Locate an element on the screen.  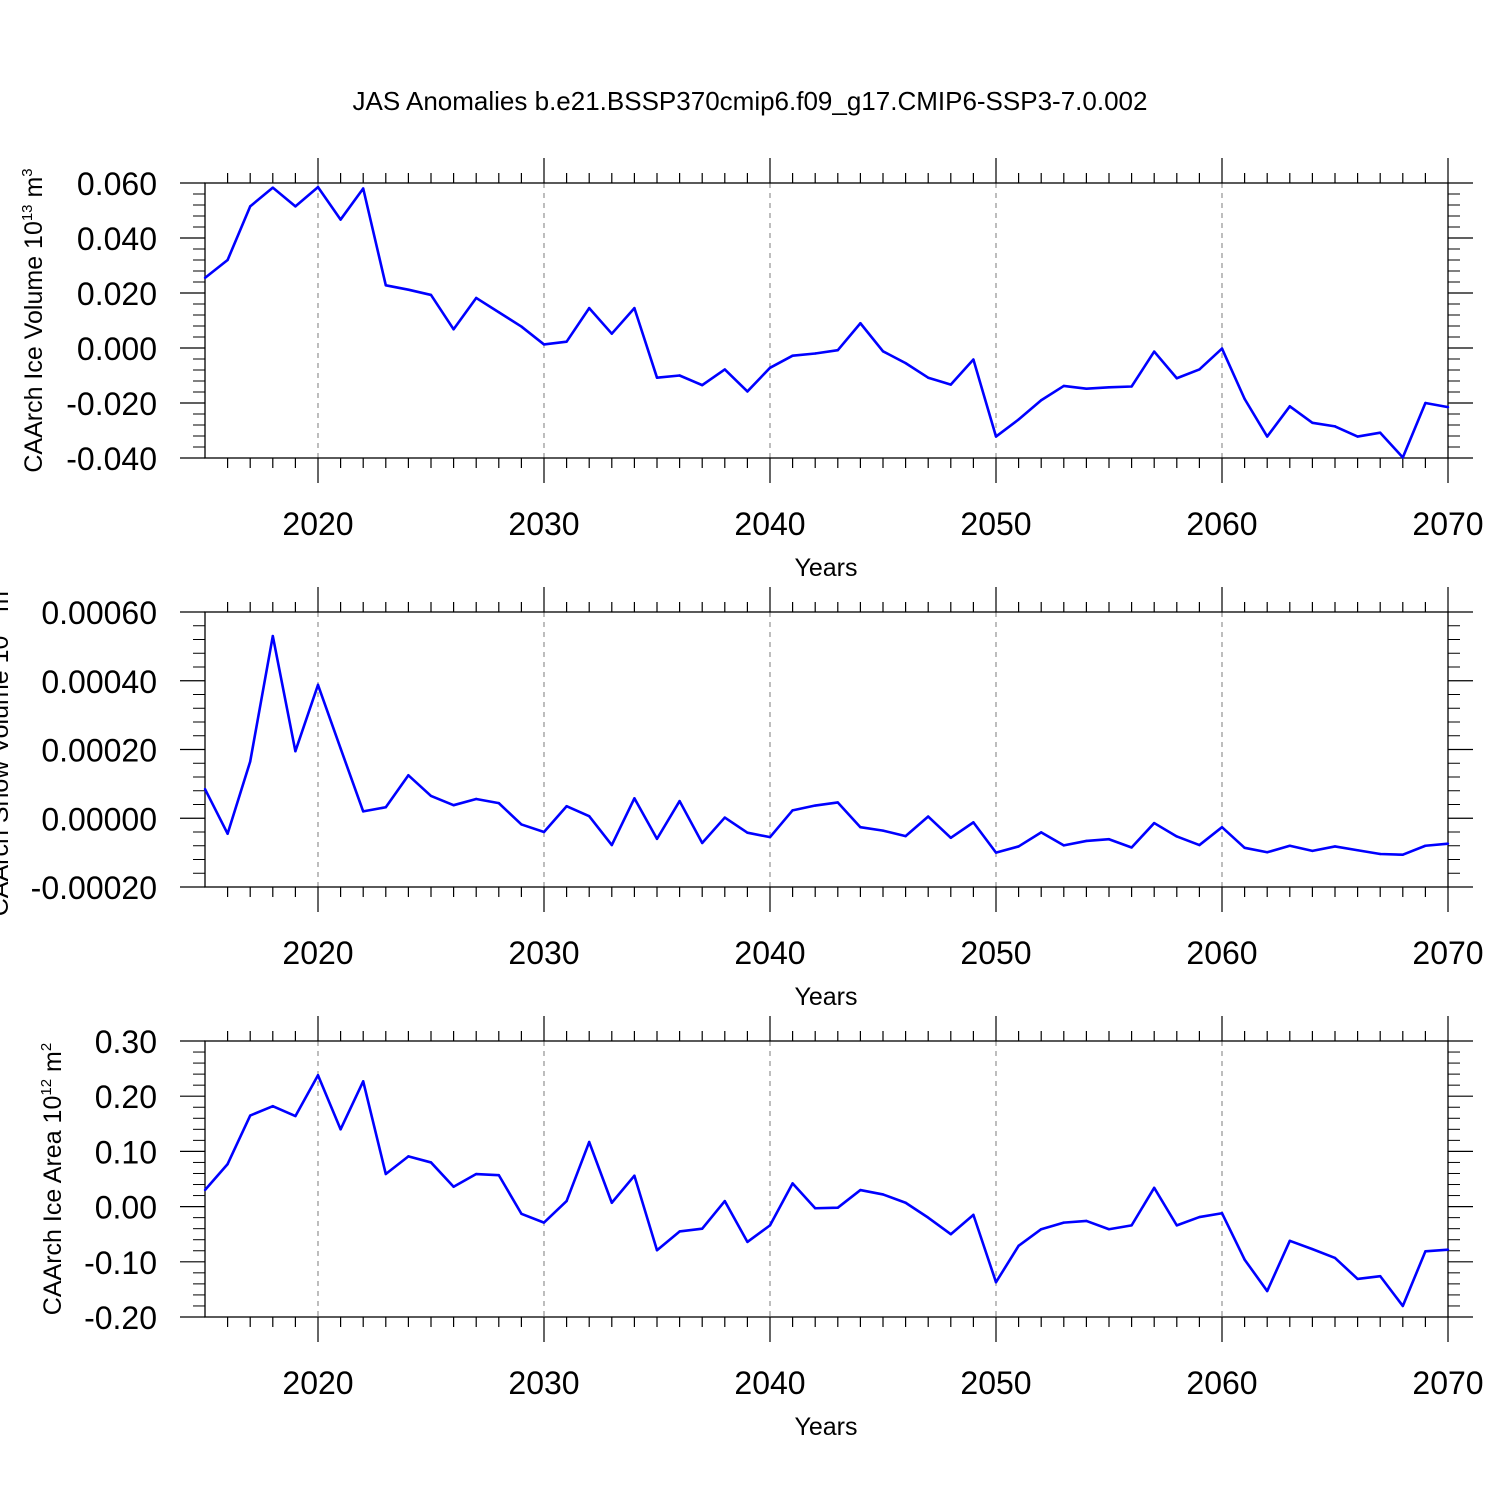
y-axis-title: CAArch Ice Volume 1013 m3 is located at coordinates (33, 320).